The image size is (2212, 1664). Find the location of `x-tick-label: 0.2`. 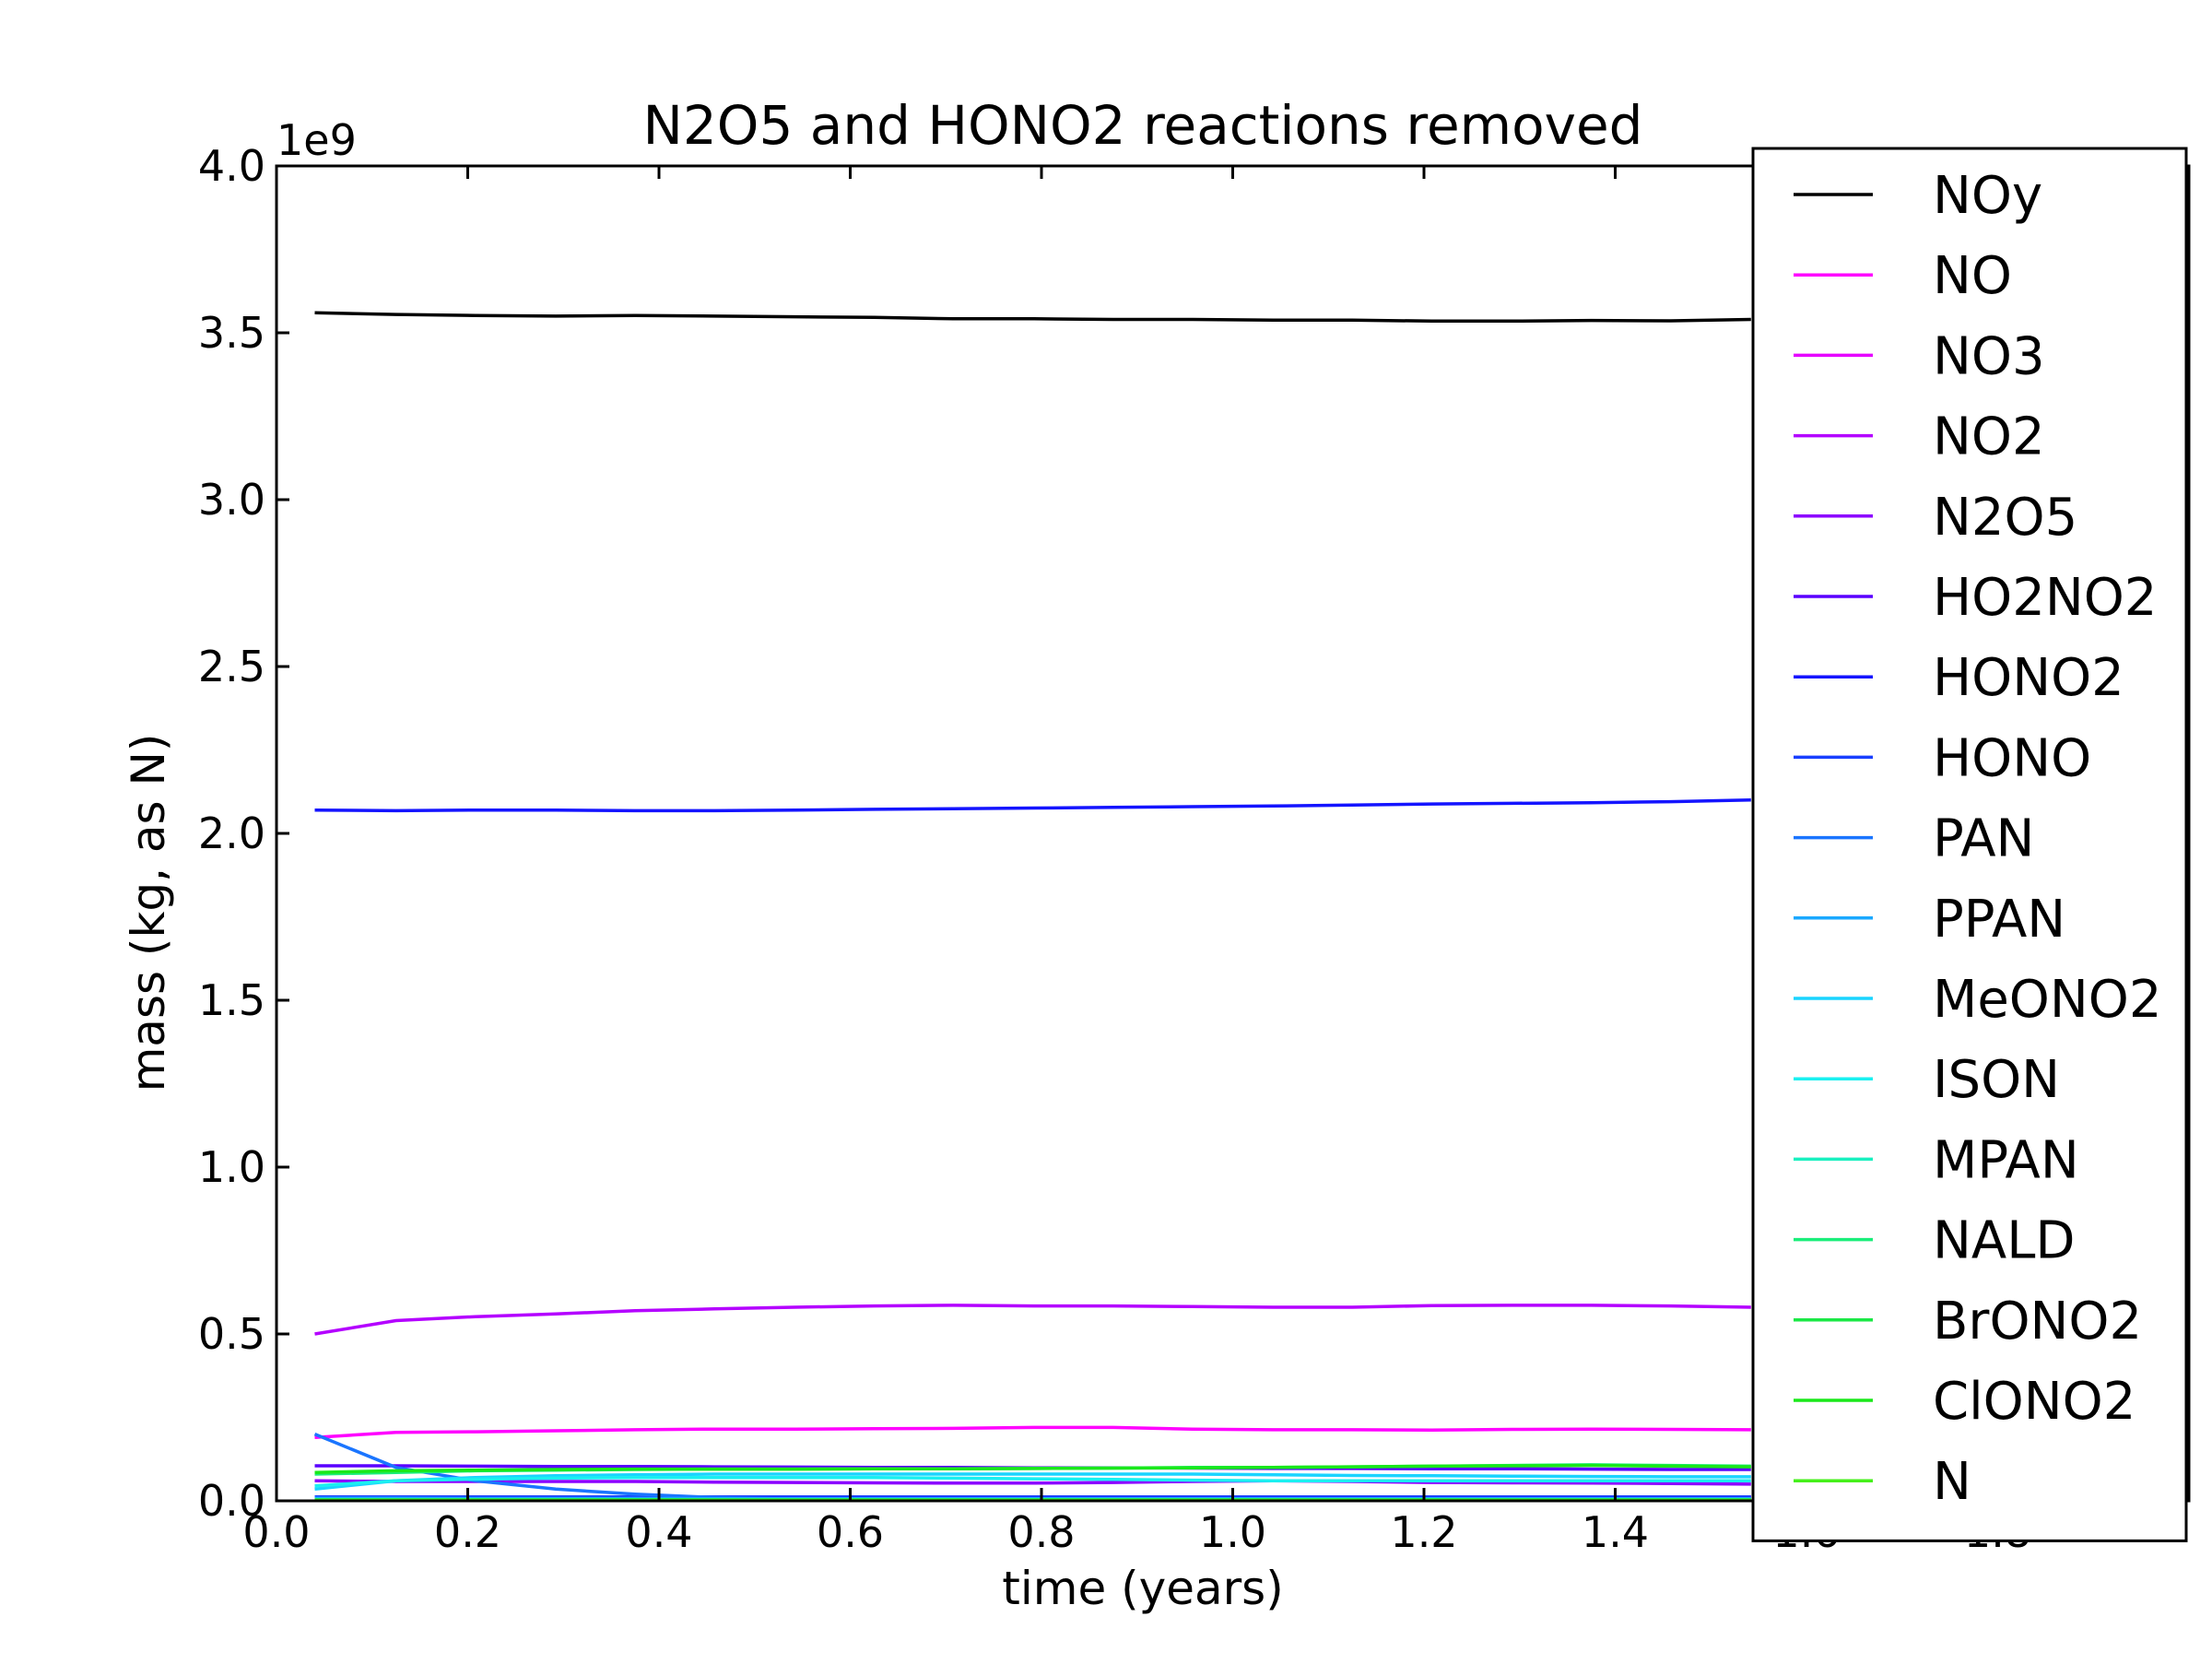

x-tick-label: 0.2 is located at coordinates (467, 1532).